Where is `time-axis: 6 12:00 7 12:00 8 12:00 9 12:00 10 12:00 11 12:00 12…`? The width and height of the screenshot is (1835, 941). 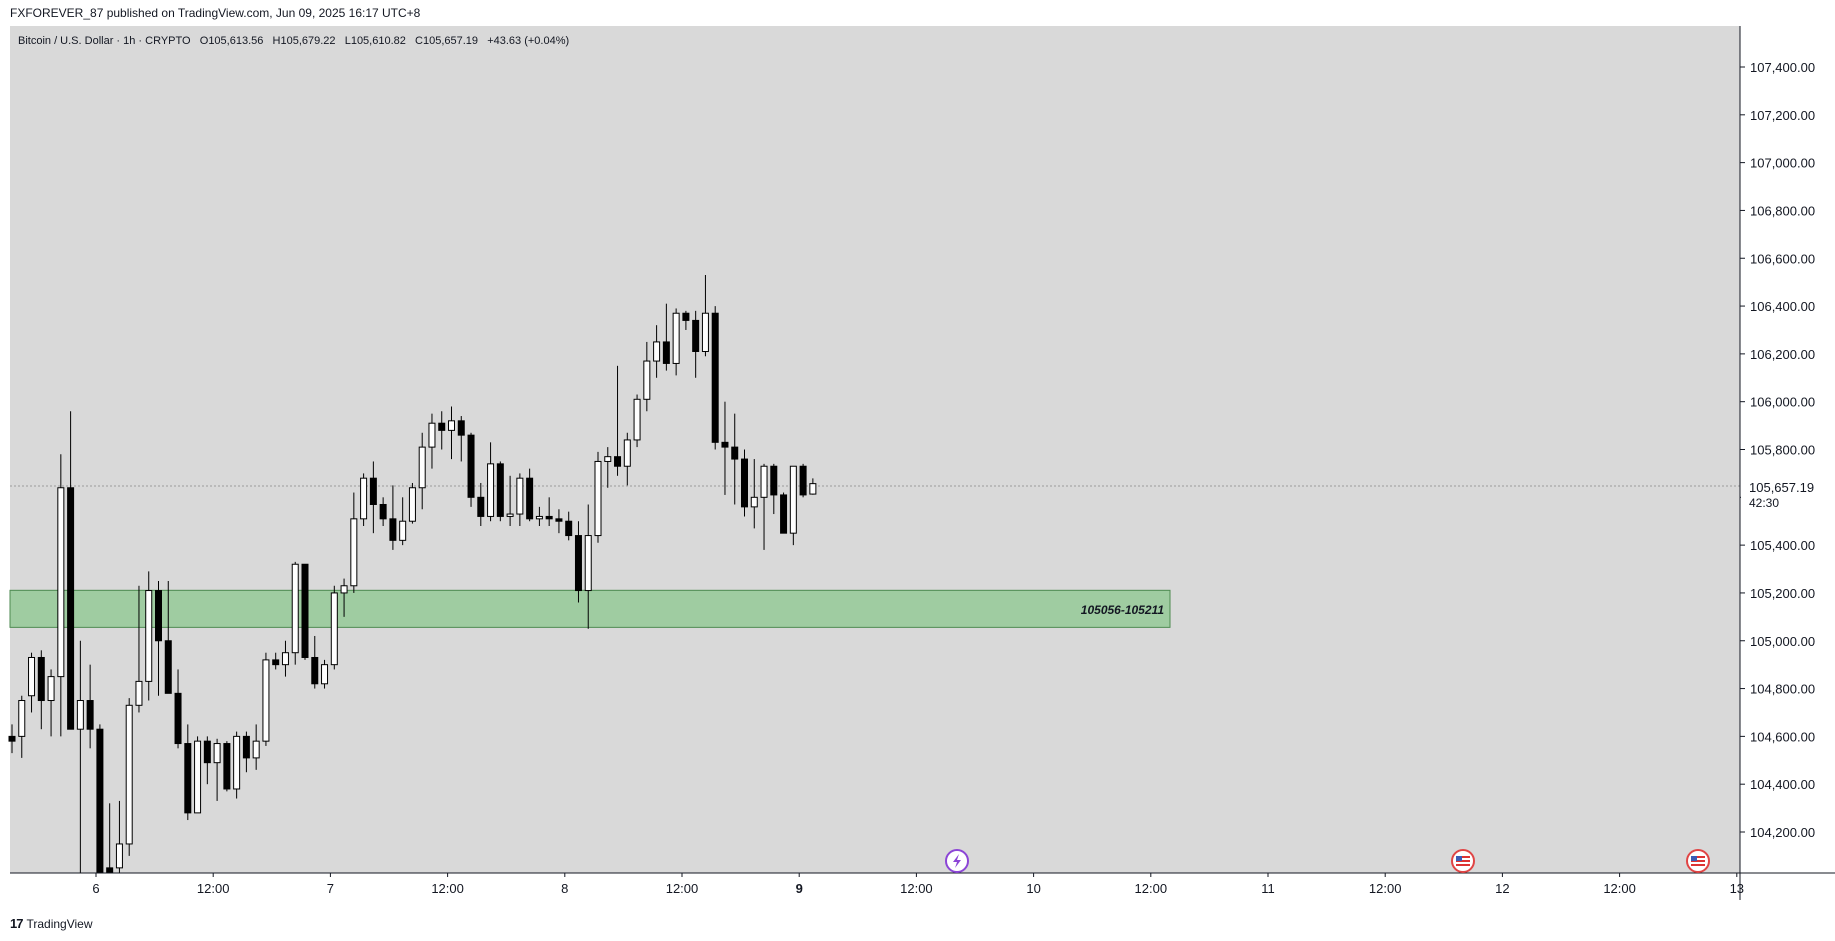 time-axis: 6 12:00 7 12:00 8 12:00 9 12:00 10 12:00 11 12:00 12… is located at coordinates (918, 884).